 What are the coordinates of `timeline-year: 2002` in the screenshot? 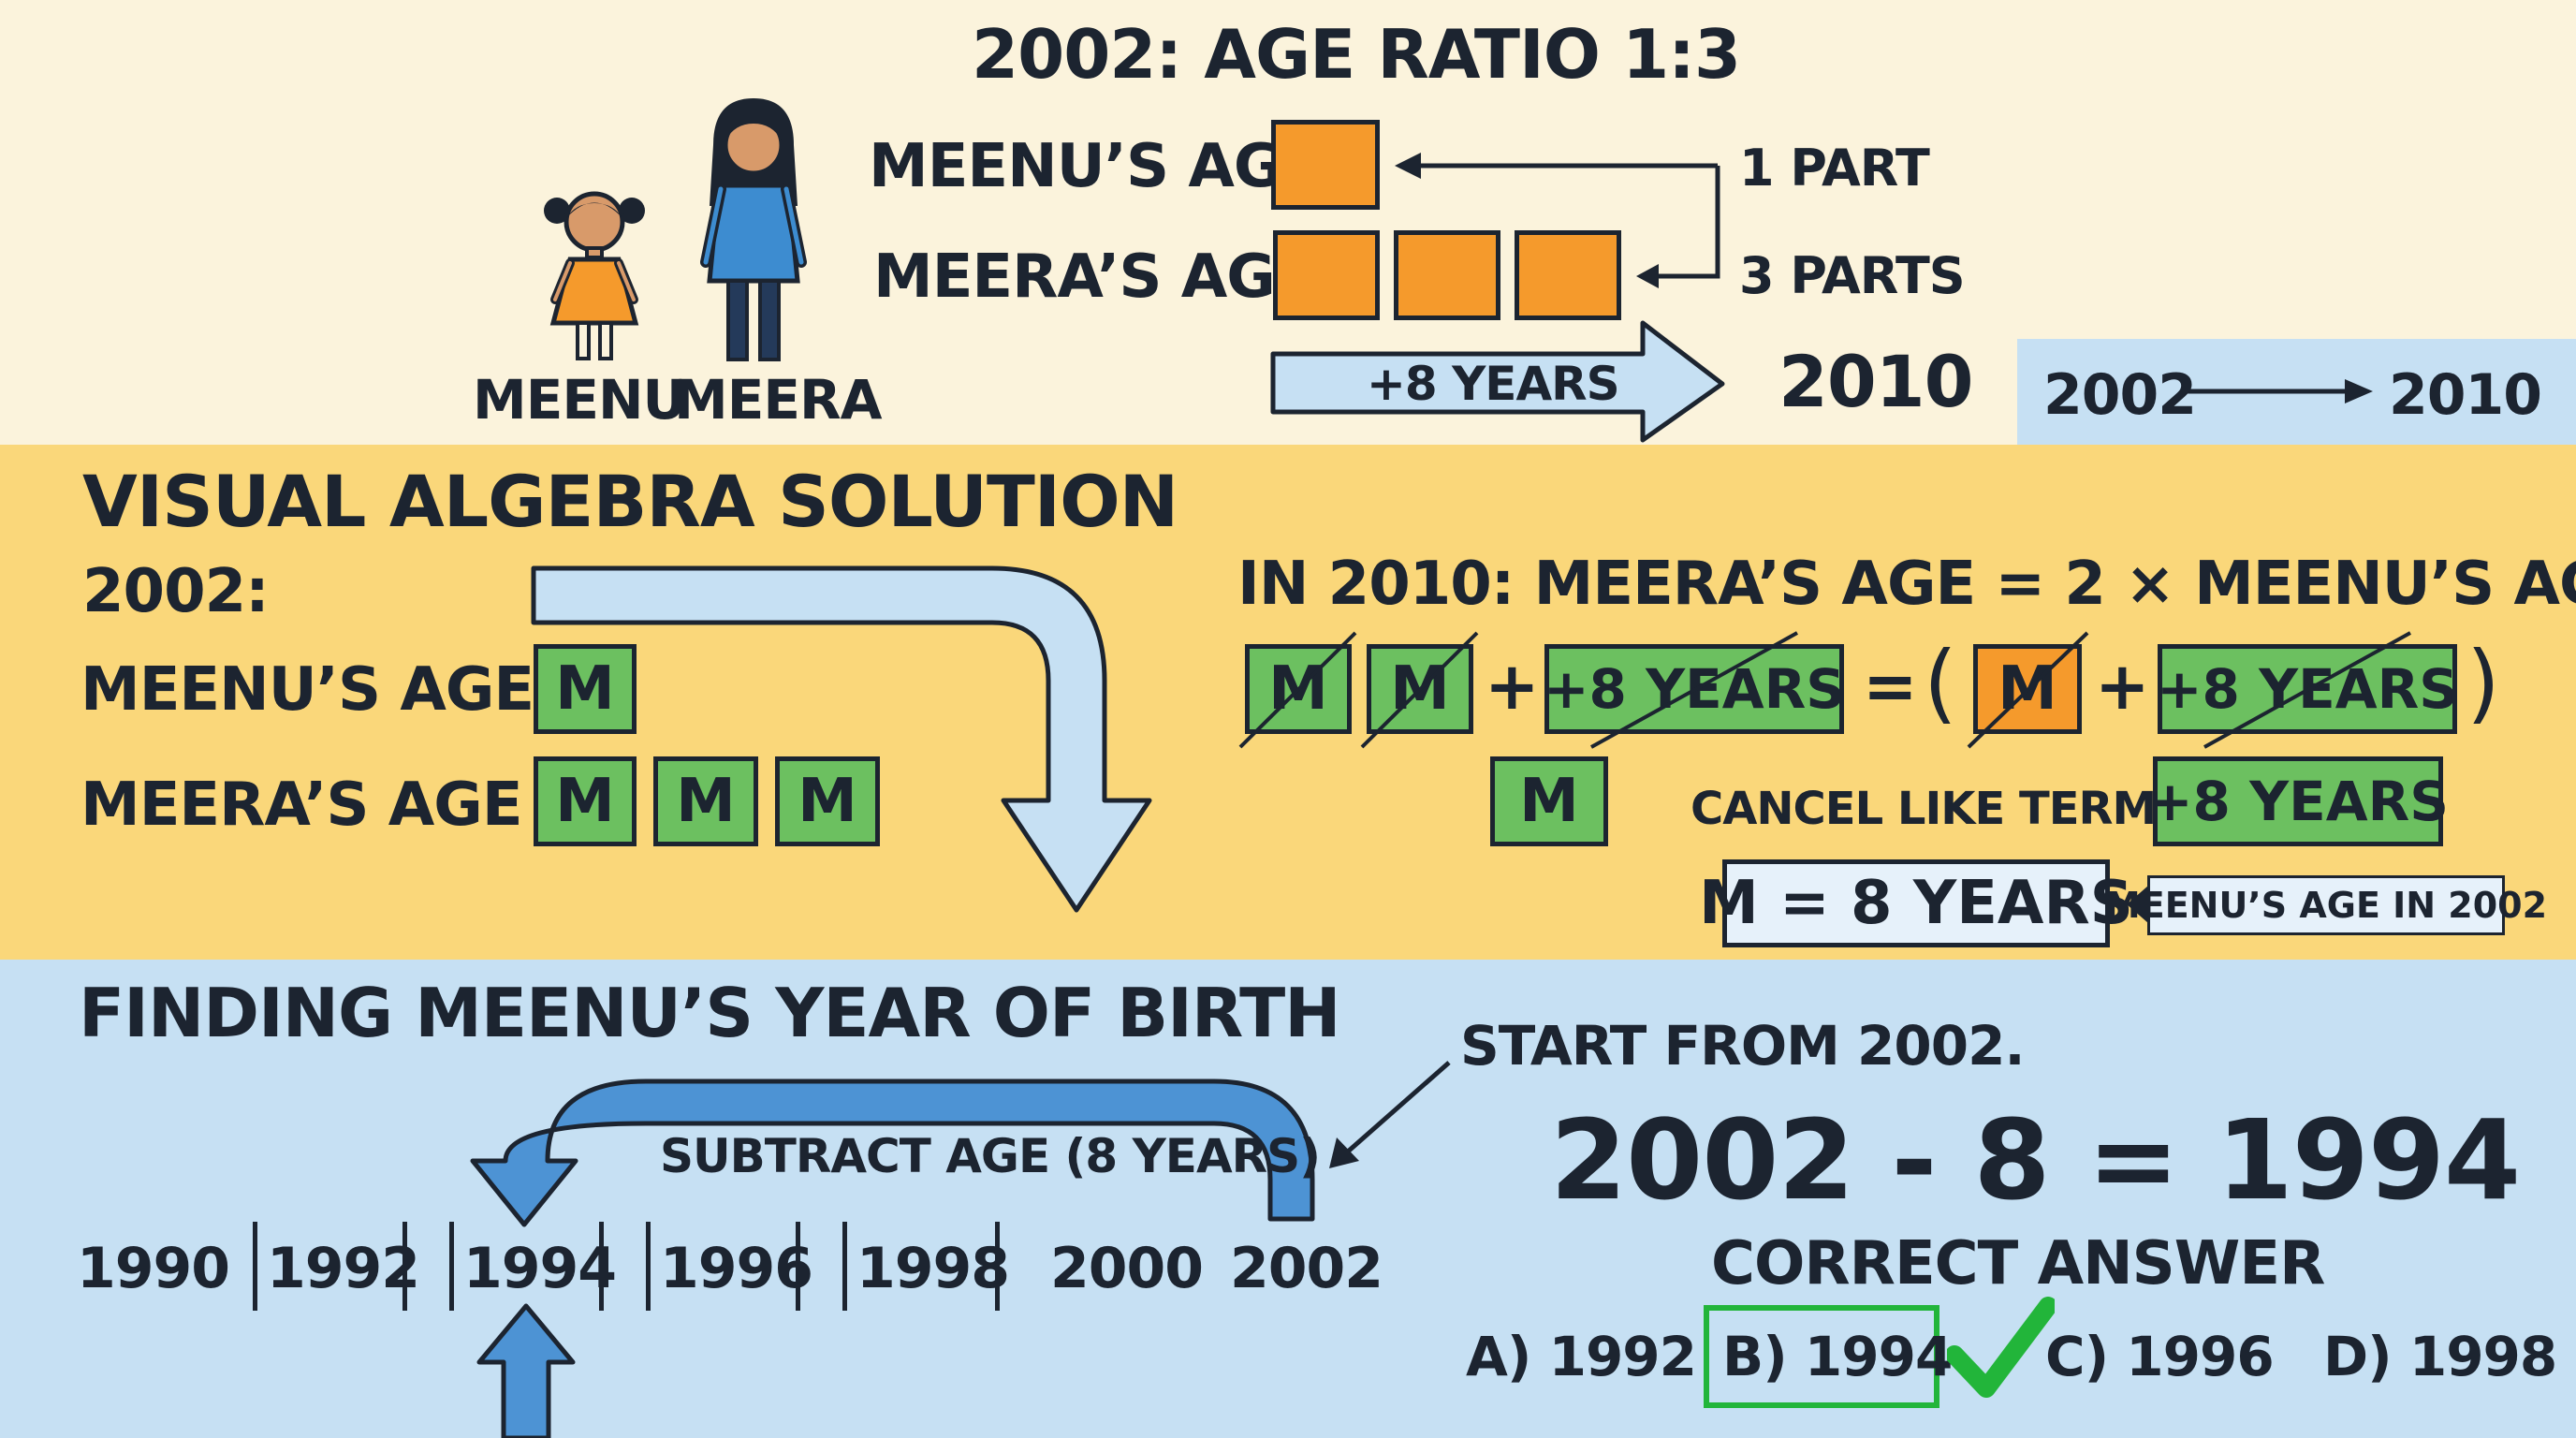 It's located at (1306, 1268).